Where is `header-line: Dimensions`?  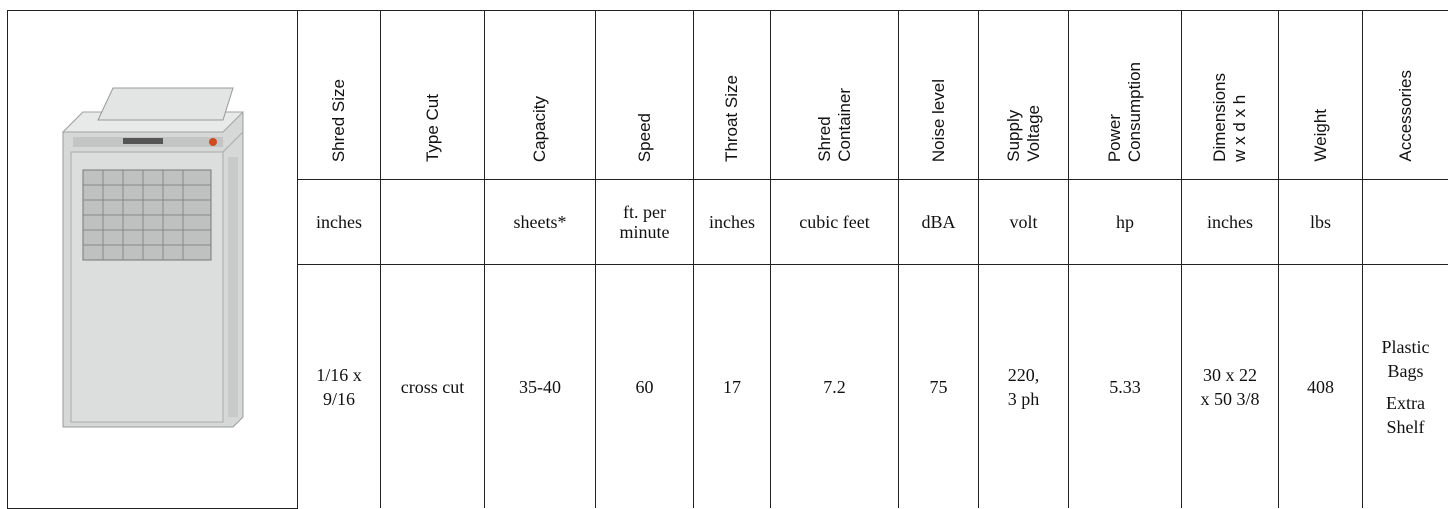 header-line: Dimensions is located at coordinates (1220, 117).